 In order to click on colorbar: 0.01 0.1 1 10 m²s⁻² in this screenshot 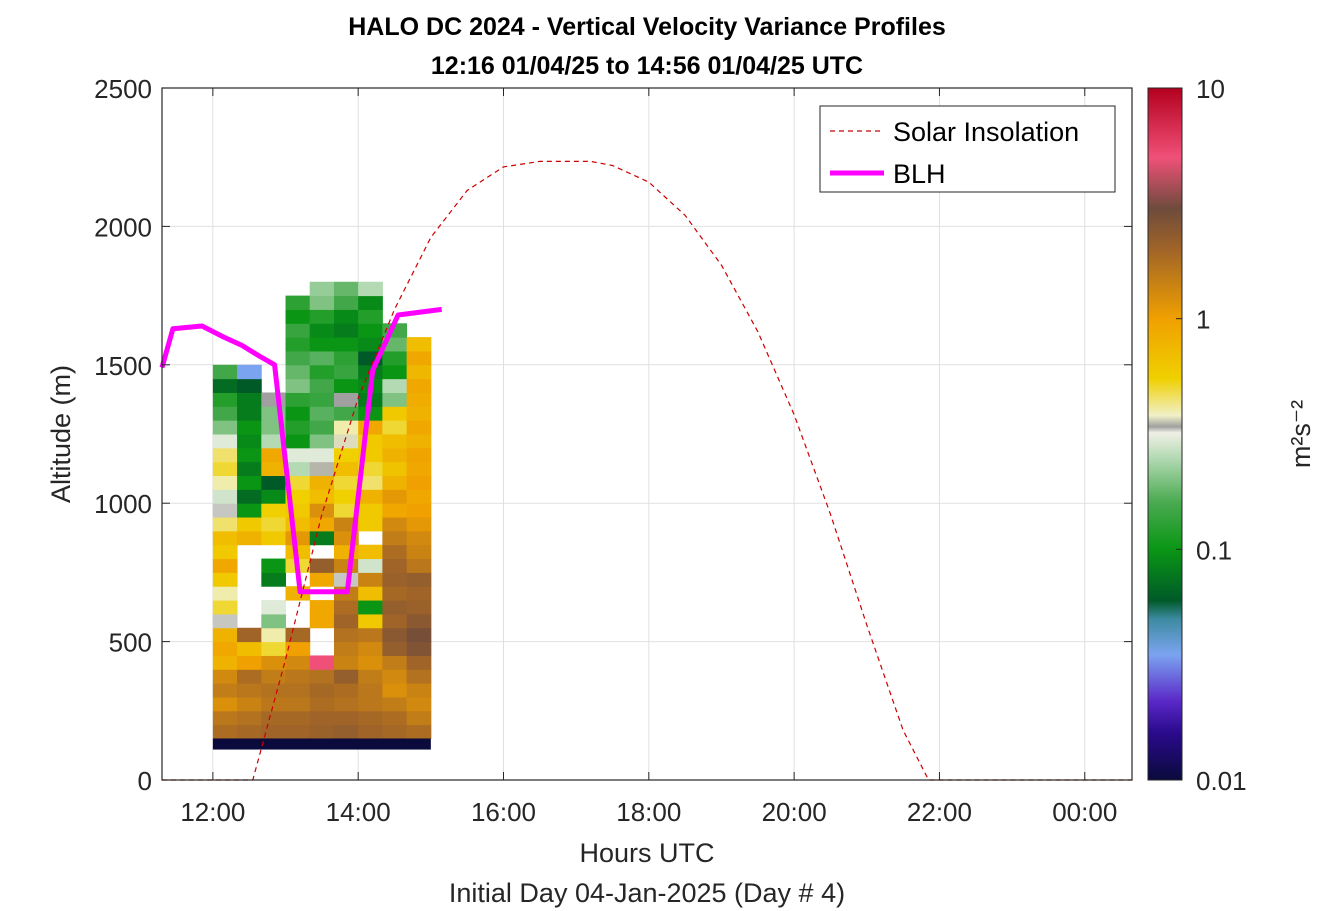, I will do `click(1231, 435)`.